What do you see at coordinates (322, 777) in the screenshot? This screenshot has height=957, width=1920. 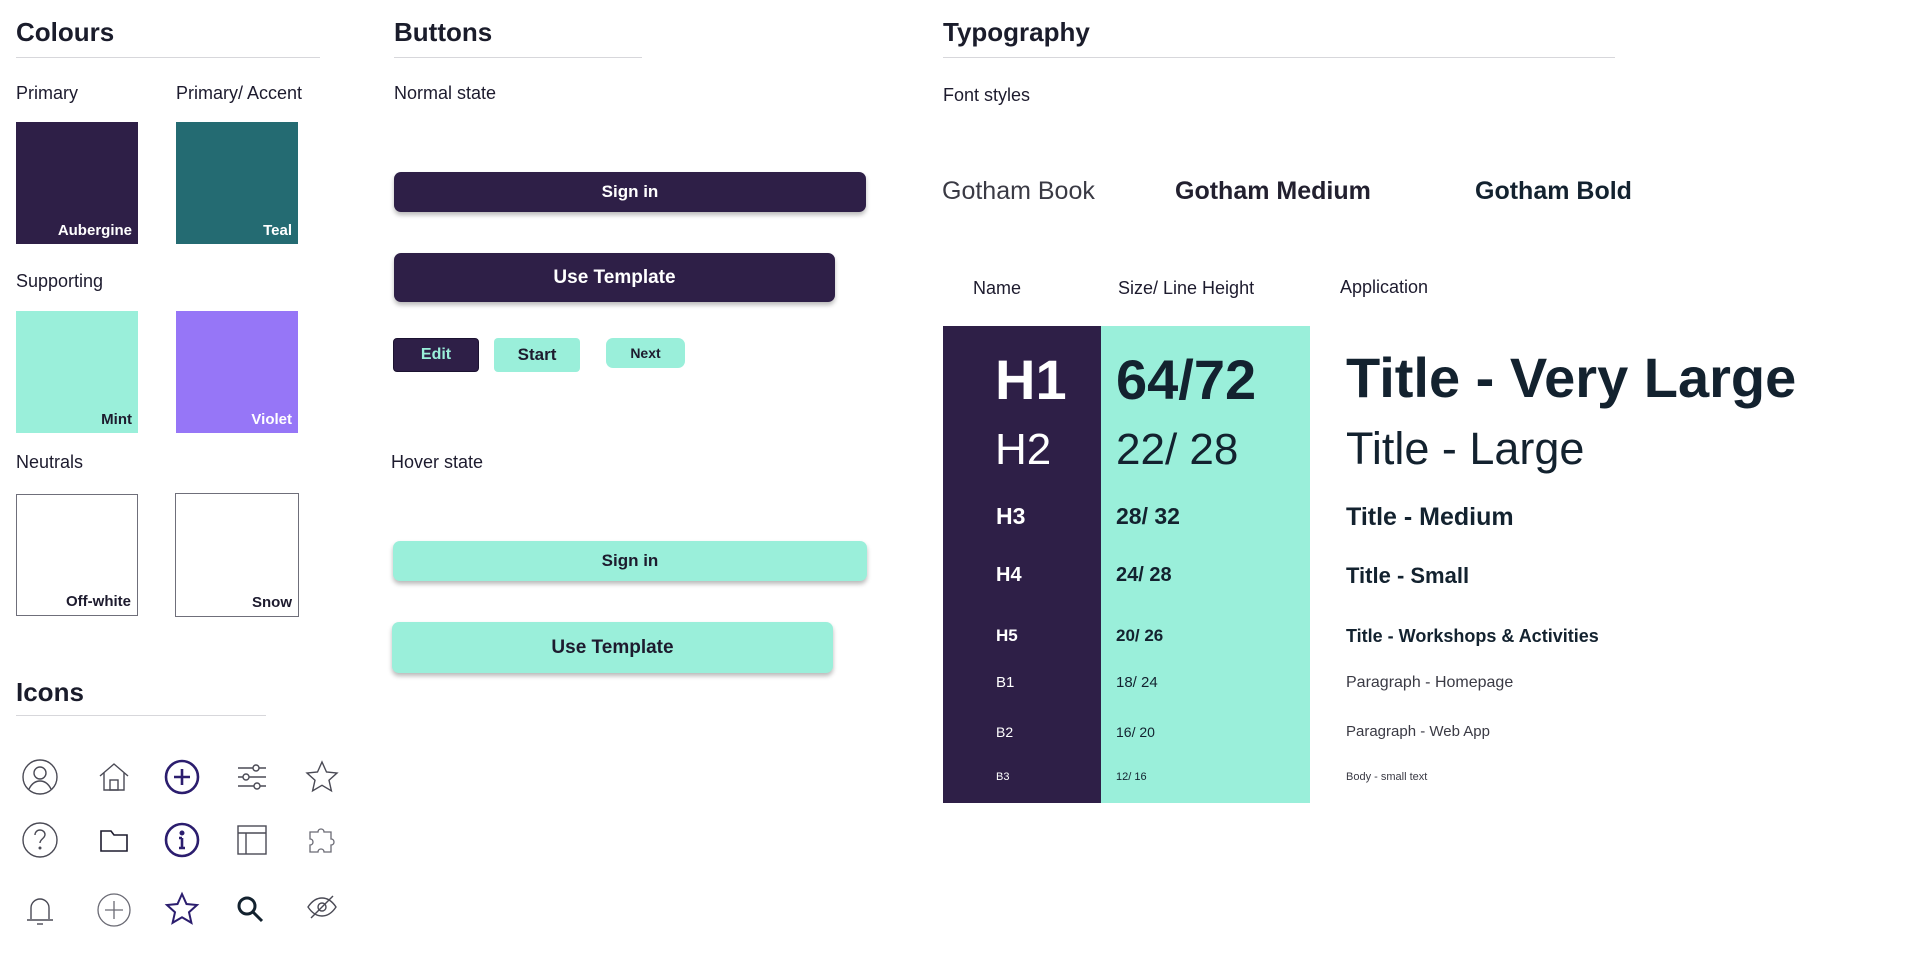 I see `star-outline-icon` at bounding box center [322, 777].